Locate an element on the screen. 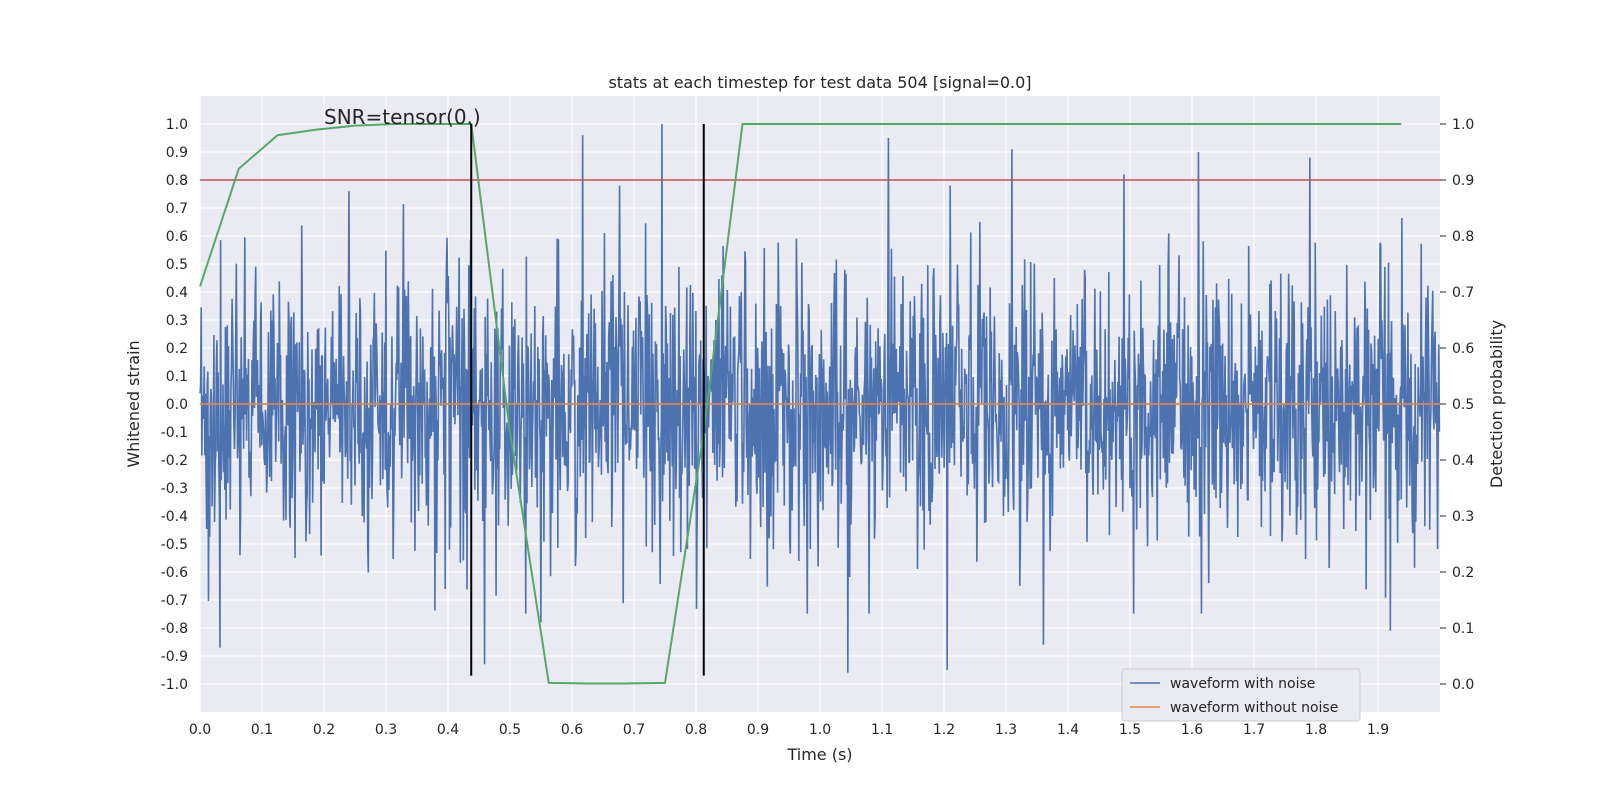  x-tick-label: 0.1 is located at coordinates (262, 730).